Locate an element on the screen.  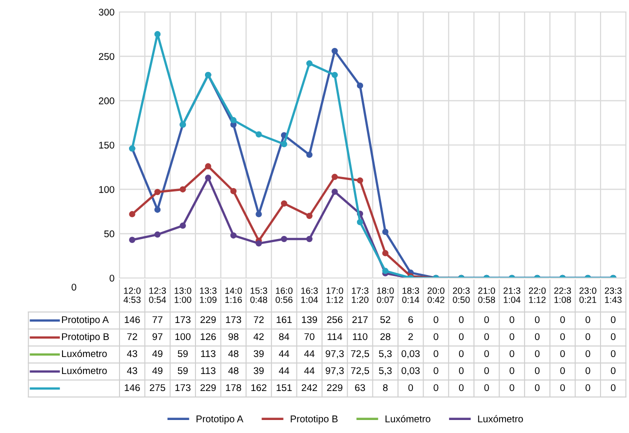
x-tick-label: 13:0 1:00 is located at coordinates (183, 295).